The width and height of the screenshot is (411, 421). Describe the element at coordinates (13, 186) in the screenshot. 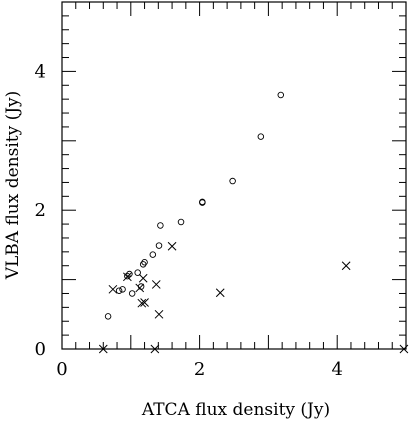

I see `y-axis-title: VLBA flux density (Jy)` at that location.